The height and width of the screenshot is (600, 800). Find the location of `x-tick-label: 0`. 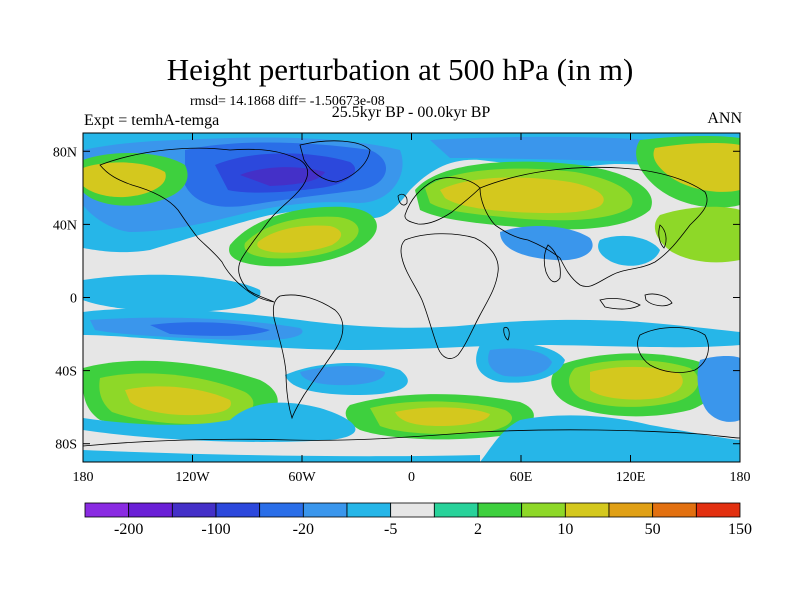

x-tick-label: 0 is located at coordinates (411, 477).